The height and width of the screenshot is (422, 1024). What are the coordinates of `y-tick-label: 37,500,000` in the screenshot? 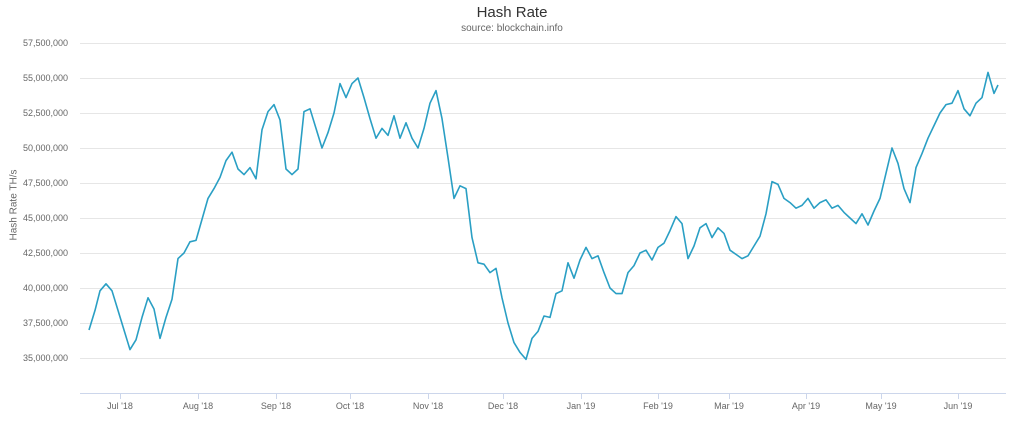 It's located at (45, 323).